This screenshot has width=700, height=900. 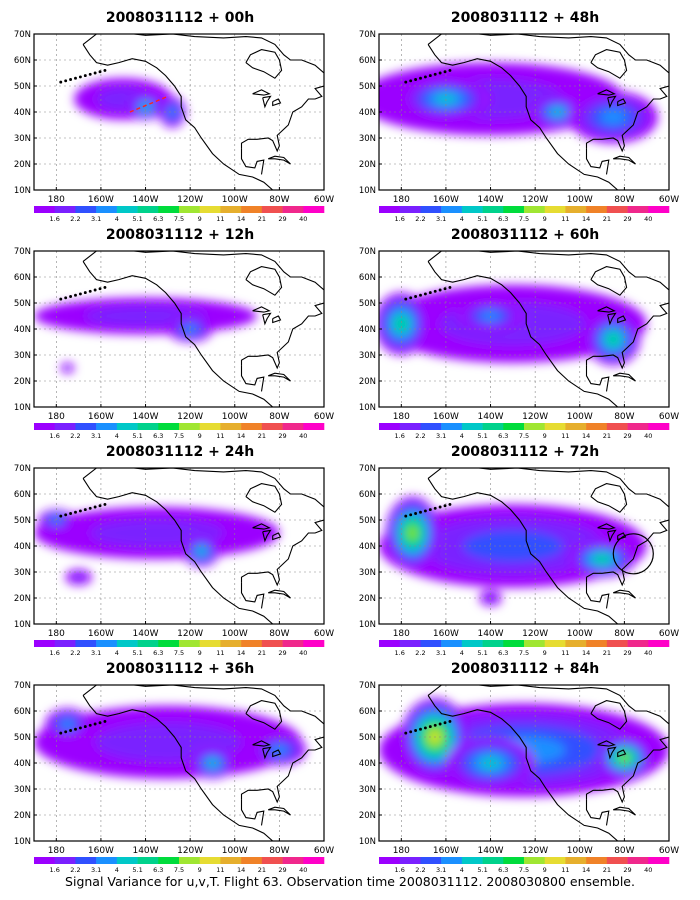 What do you see at coordinates (624, 634) in the screenshot?
I see `x-tick-label: 80W` at bounding box center [624, 634].